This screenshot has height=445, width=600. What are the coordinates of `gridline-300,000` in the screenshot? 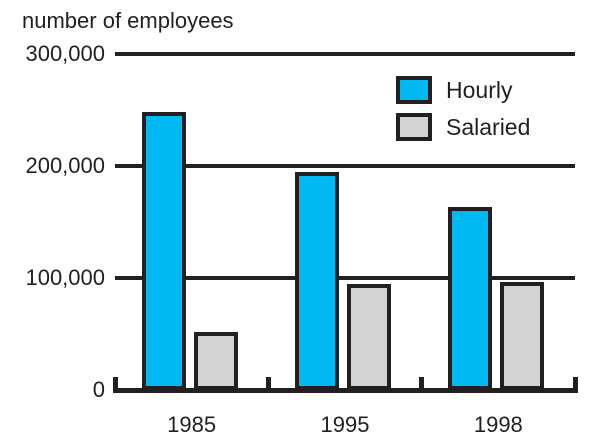 It's located at (345, 54).